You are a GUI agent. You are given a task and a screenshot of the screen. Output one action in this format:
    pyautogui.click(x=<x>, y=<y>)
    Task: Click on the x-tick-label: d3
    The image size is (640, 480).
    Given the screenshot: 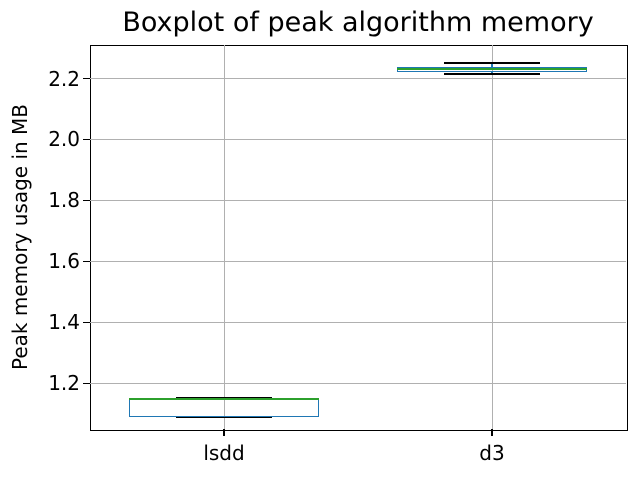 What is the action you would take?
    pyautogui.click(x=492, y=453)
    